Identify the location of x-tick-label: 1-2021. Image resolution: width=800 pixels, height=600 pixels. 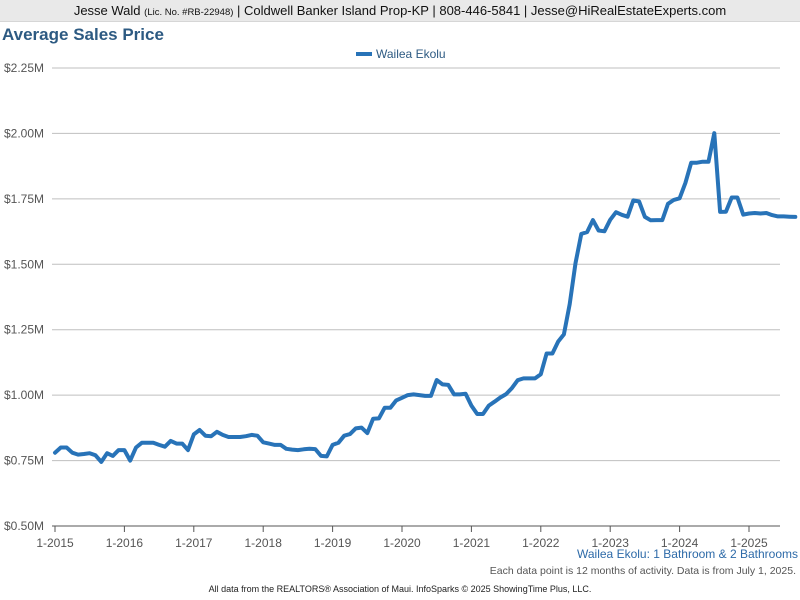
(472, 543).